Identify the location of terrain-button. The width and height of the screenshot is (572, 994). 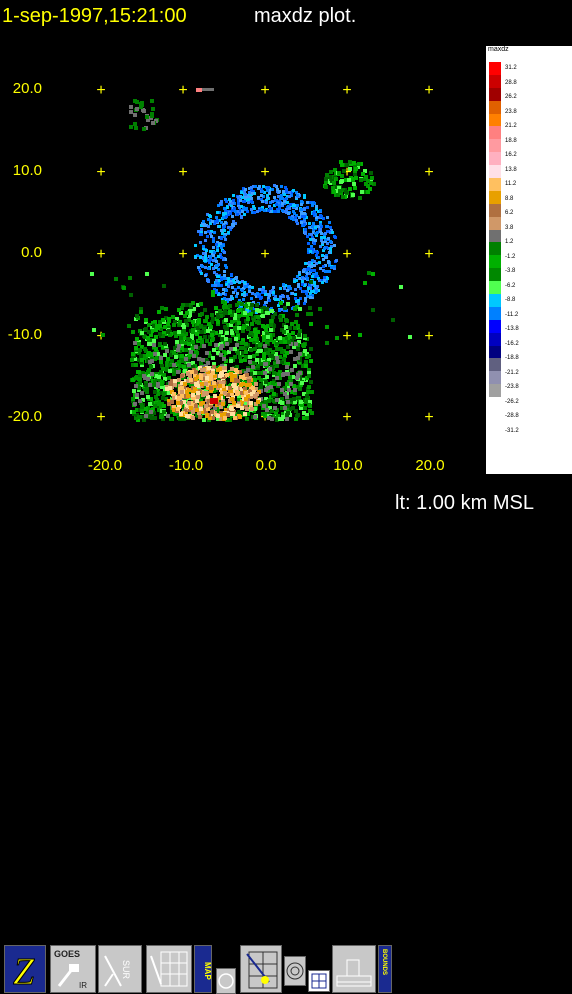
(354, 969).